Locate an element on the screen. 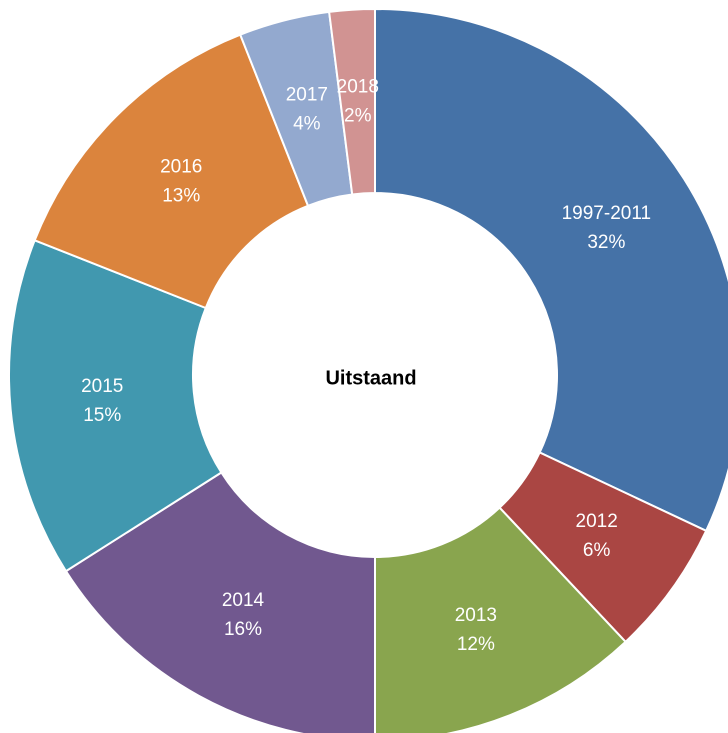  slice-category-label: 1997-2011 is located at coordinates (606, 213).